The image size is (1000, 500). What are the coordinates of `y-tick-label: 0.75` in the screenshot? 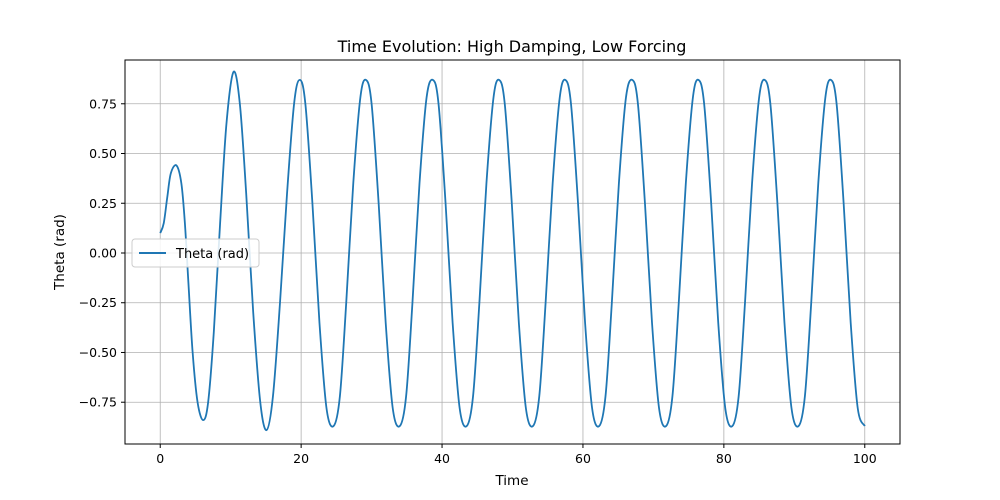 It's located at (103, 103).